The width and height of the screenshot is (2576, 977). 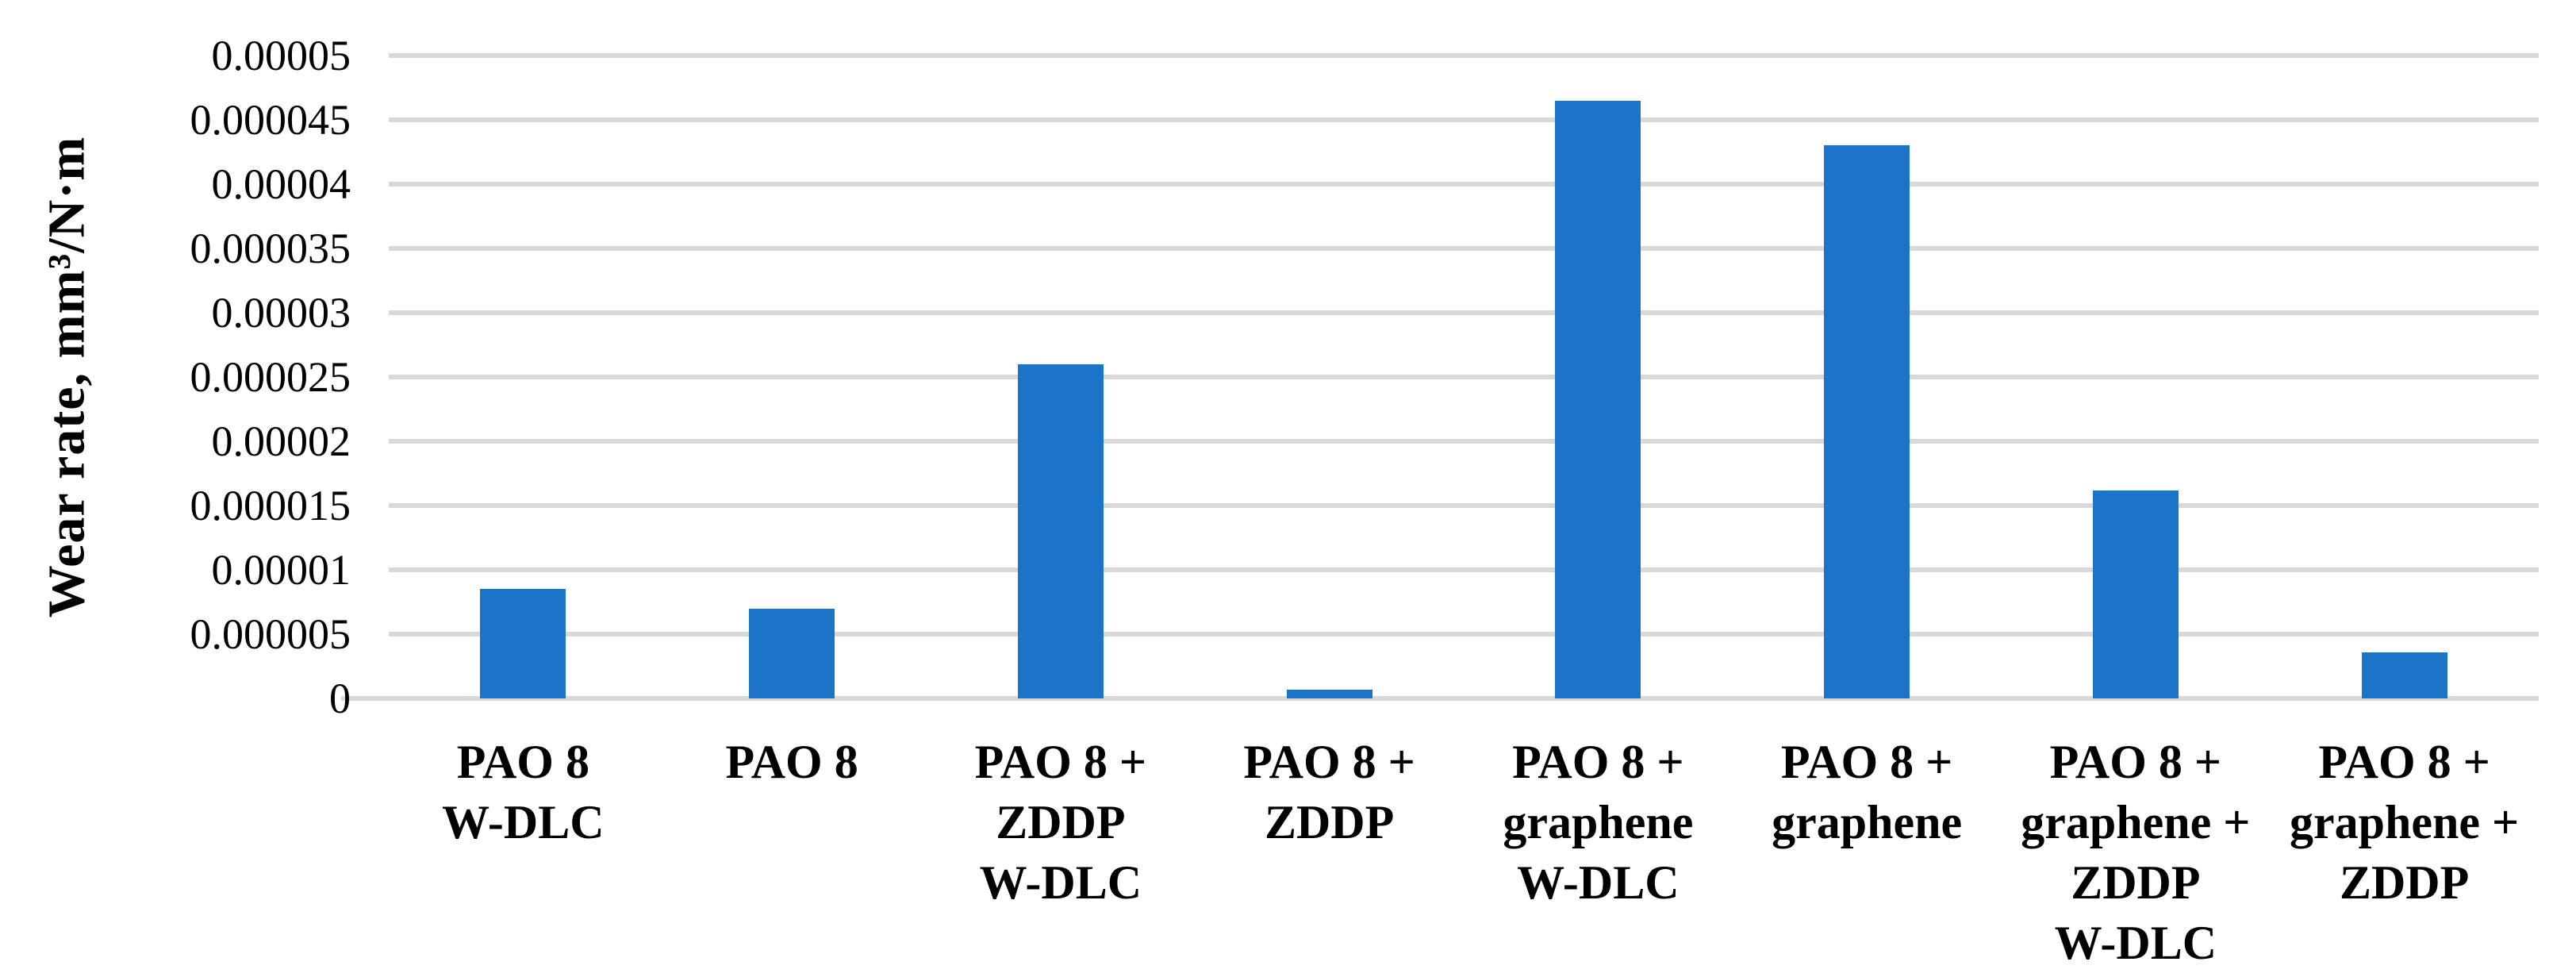 I want to click on x-axis-line, so click(x=1440, y=699).